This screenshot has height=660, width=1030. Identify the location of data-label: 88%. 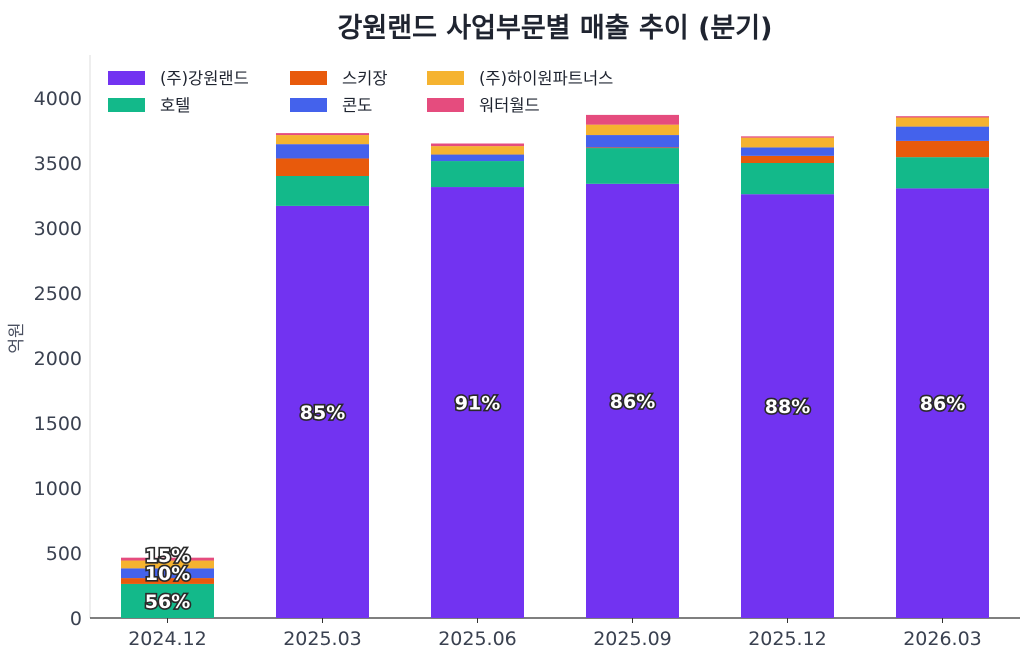
(787, 407).